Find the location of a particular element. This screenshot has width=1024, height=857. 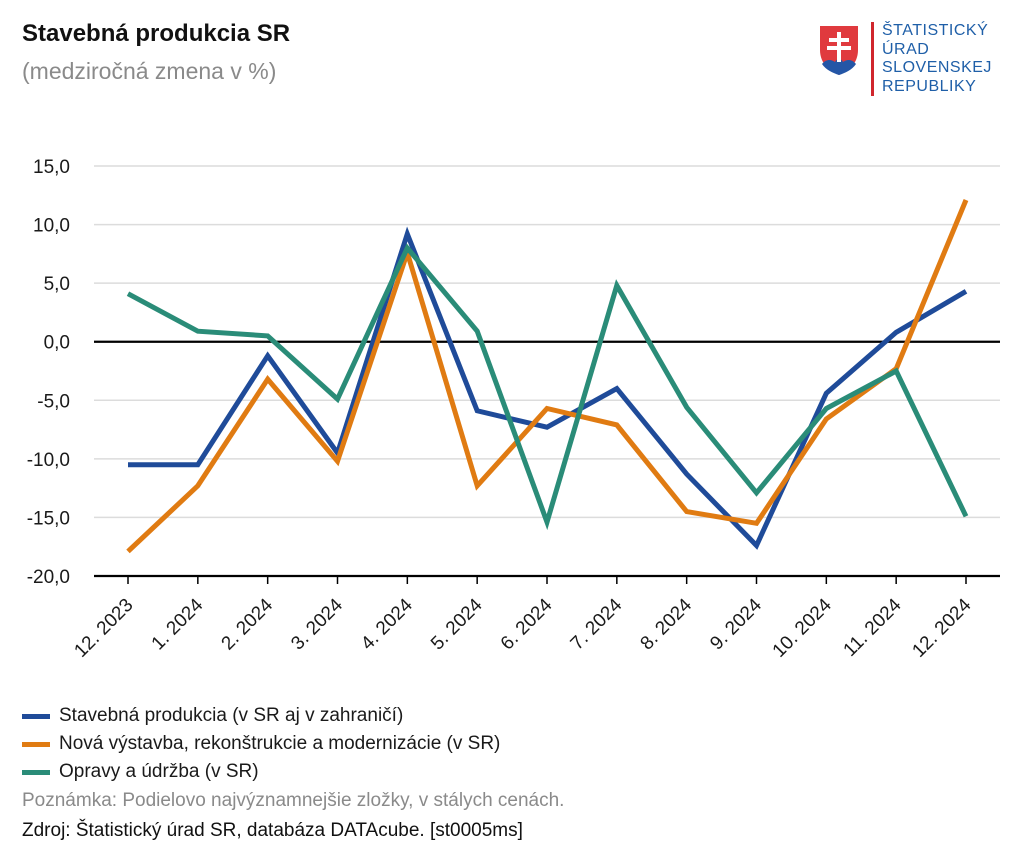

x-tick-label: 8. 2024 is located at coordinates (667, 624).